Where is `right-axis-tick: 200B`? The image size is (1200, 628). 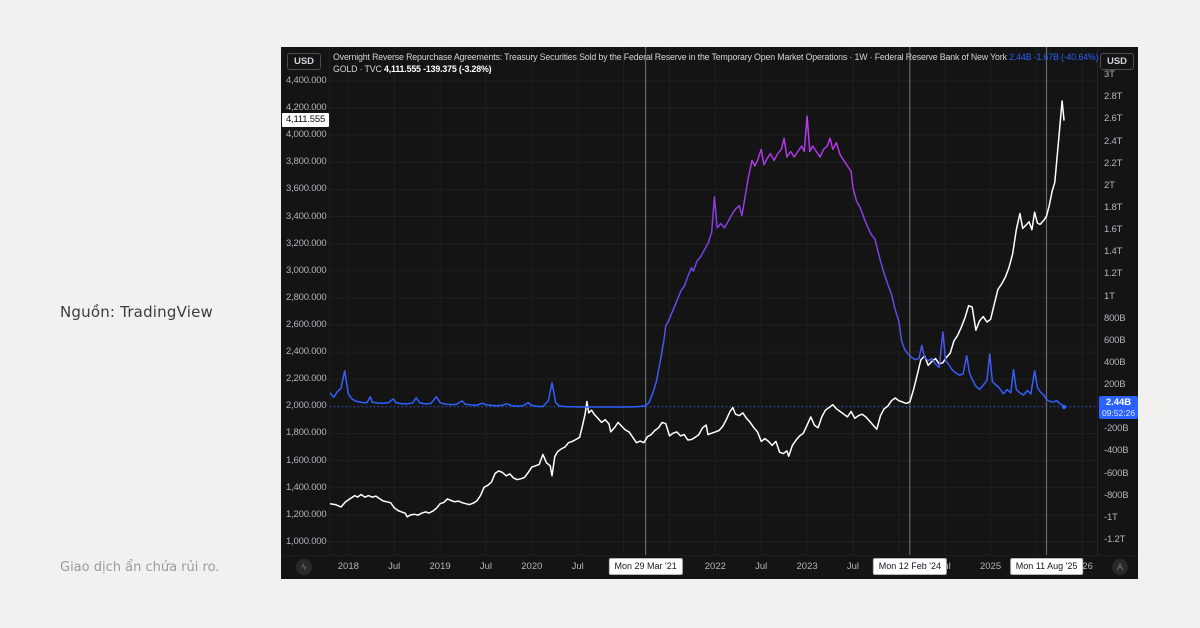
right-axis-tick: 200B is located at coordinates (1115, 385).